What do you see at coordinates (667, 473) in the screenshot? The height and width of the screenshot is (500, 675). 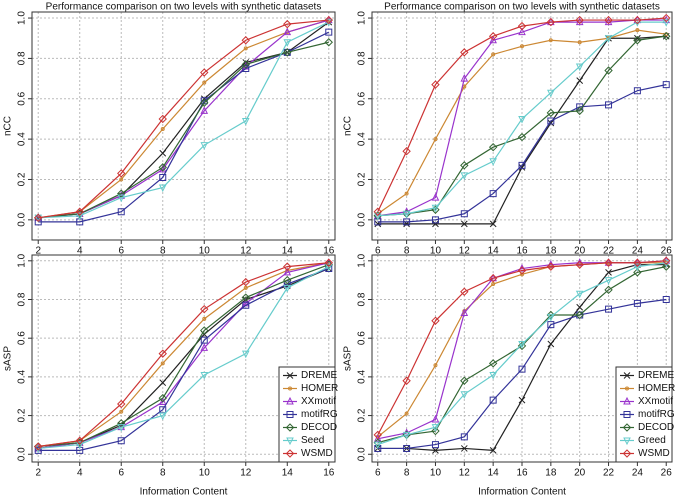 I see `x-tick-label: 26` at bounding box center [667, 473].